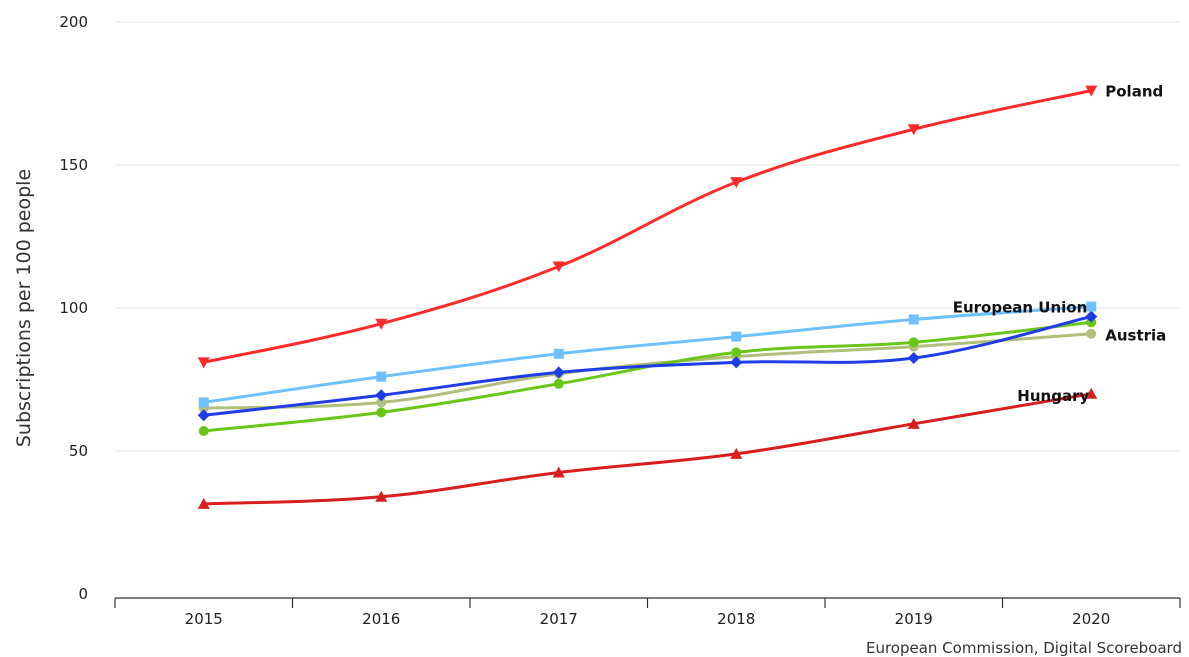 The height and width of the screenshot is (657, 1189). I want to click on x-tick-label: 2016, so click(381, 619).